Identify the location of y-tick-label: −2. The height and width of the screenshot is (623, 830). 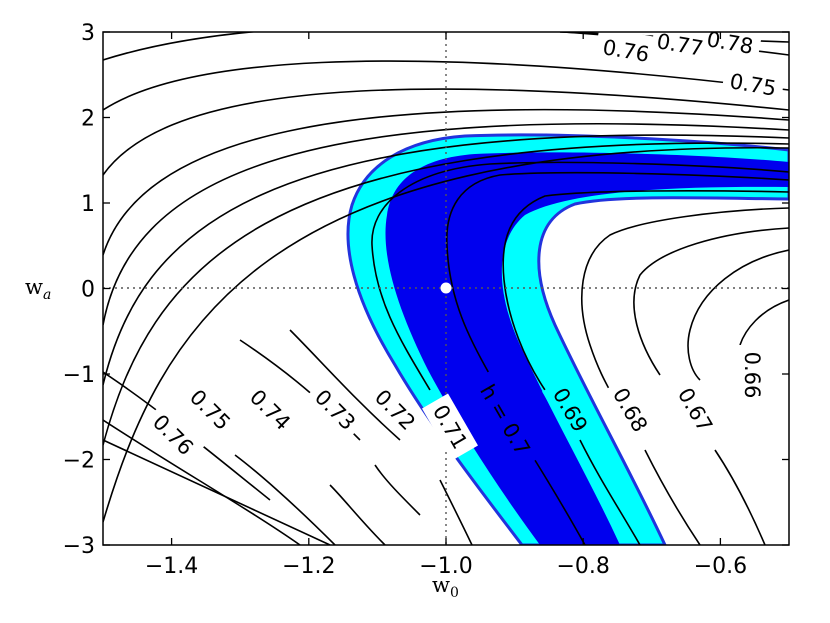
(79, 461).